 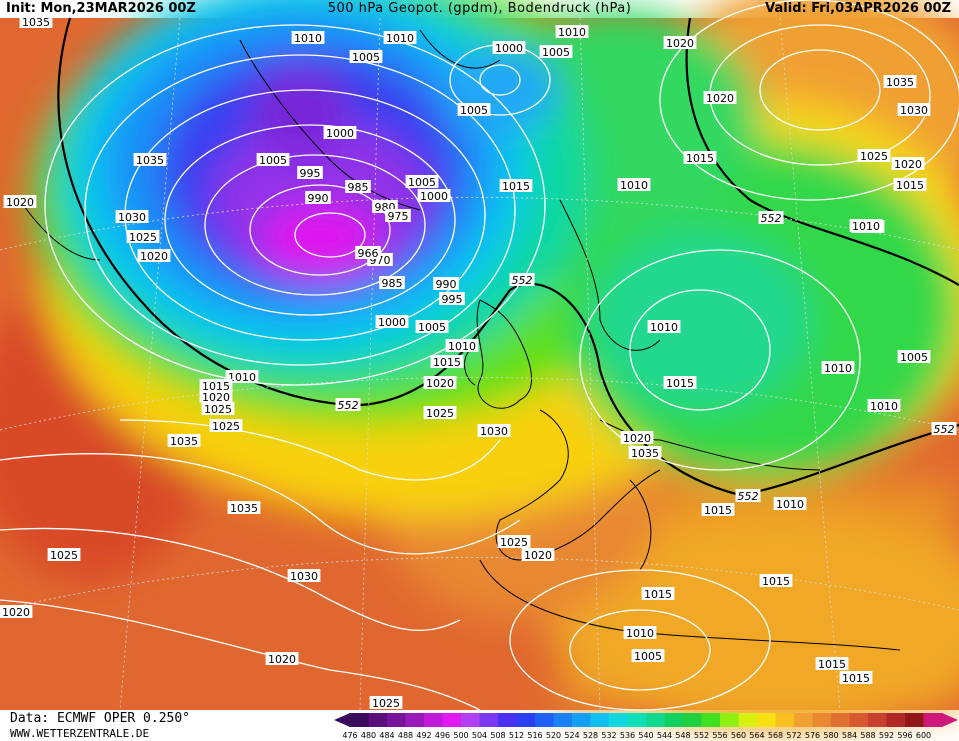 What do you see at coordinates (812, 735) in the screenshot?
I see `scale-tick-label: 576` at bounding box center [812, 735].